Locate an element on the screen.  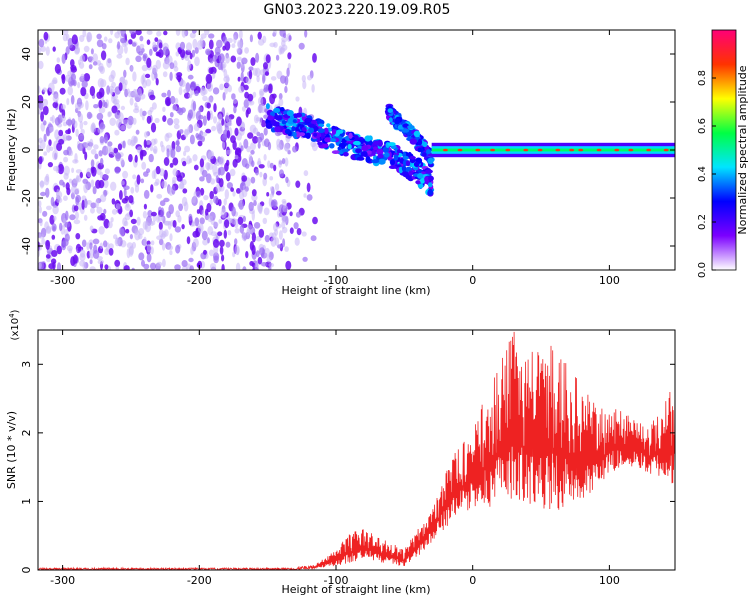
steady-band-core is located at coordinates (553, 150).